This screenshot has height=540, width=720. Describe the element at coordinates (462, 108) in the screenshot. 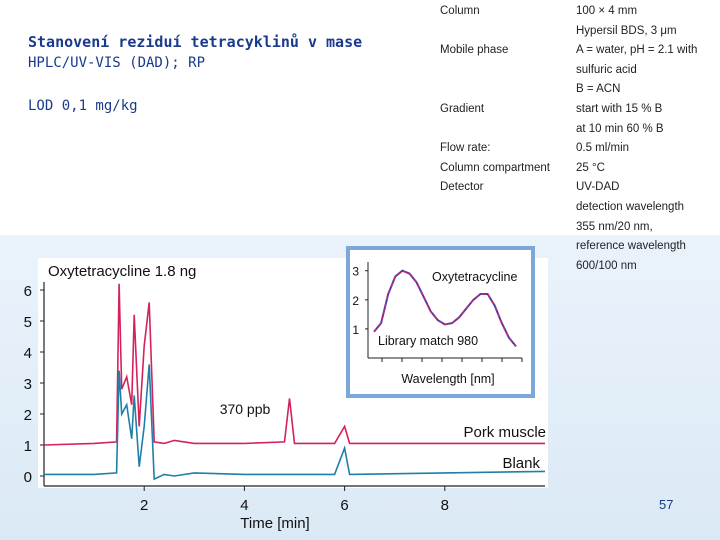

I see `param-key: Gradient` at that location.